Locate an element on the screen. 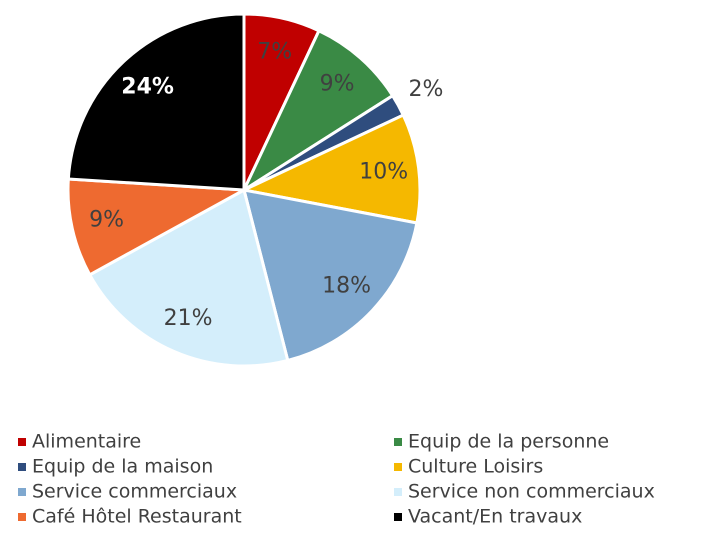 Image resolution: width=722 pixels, height=551 pixels. data-label: 21% is located at coordinates (188, 318).